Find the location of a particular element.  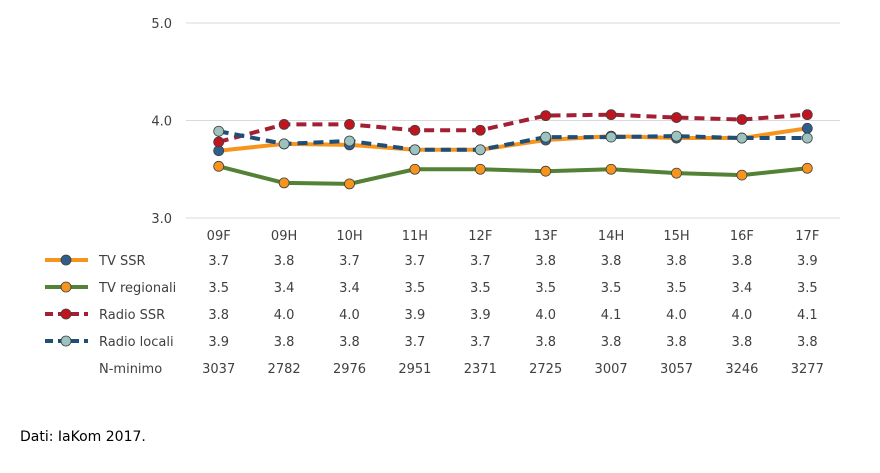

legend-label: TV regionali is located at coordinates (137, 288).